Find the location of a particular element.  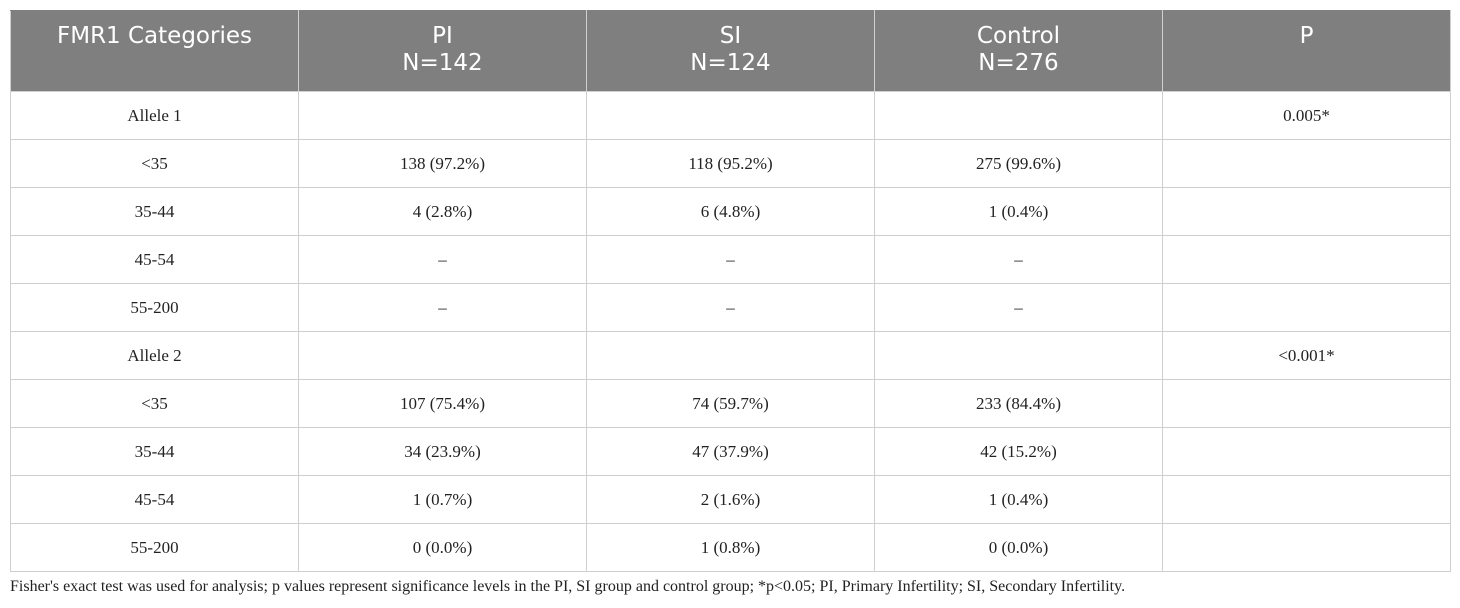

table-row: 55-200 0 (0.0%) 1 (0.8%) 0 (0.0%) is located at coordinates (730, 547).